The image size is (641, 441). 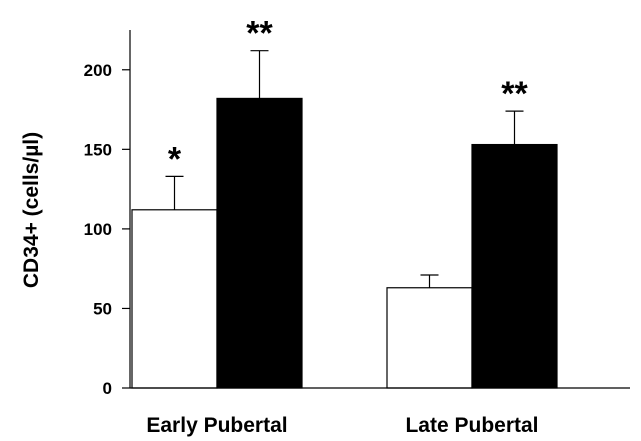 I want to click on x-category-label: Early Pubertal, so click(x=216, y=425).